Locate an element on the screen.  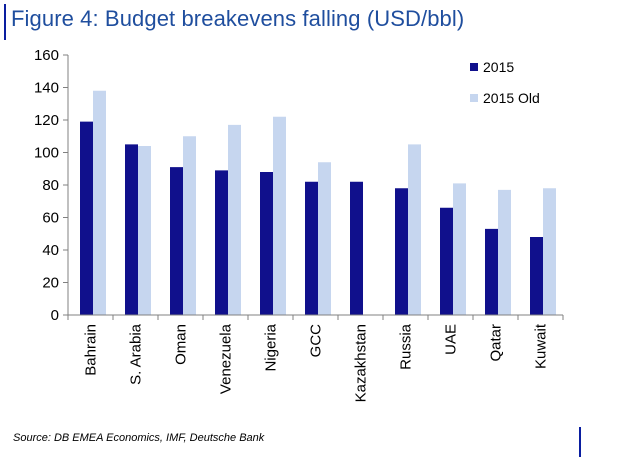
legend-label-1: 2015 is located at coordinates (498, 67).